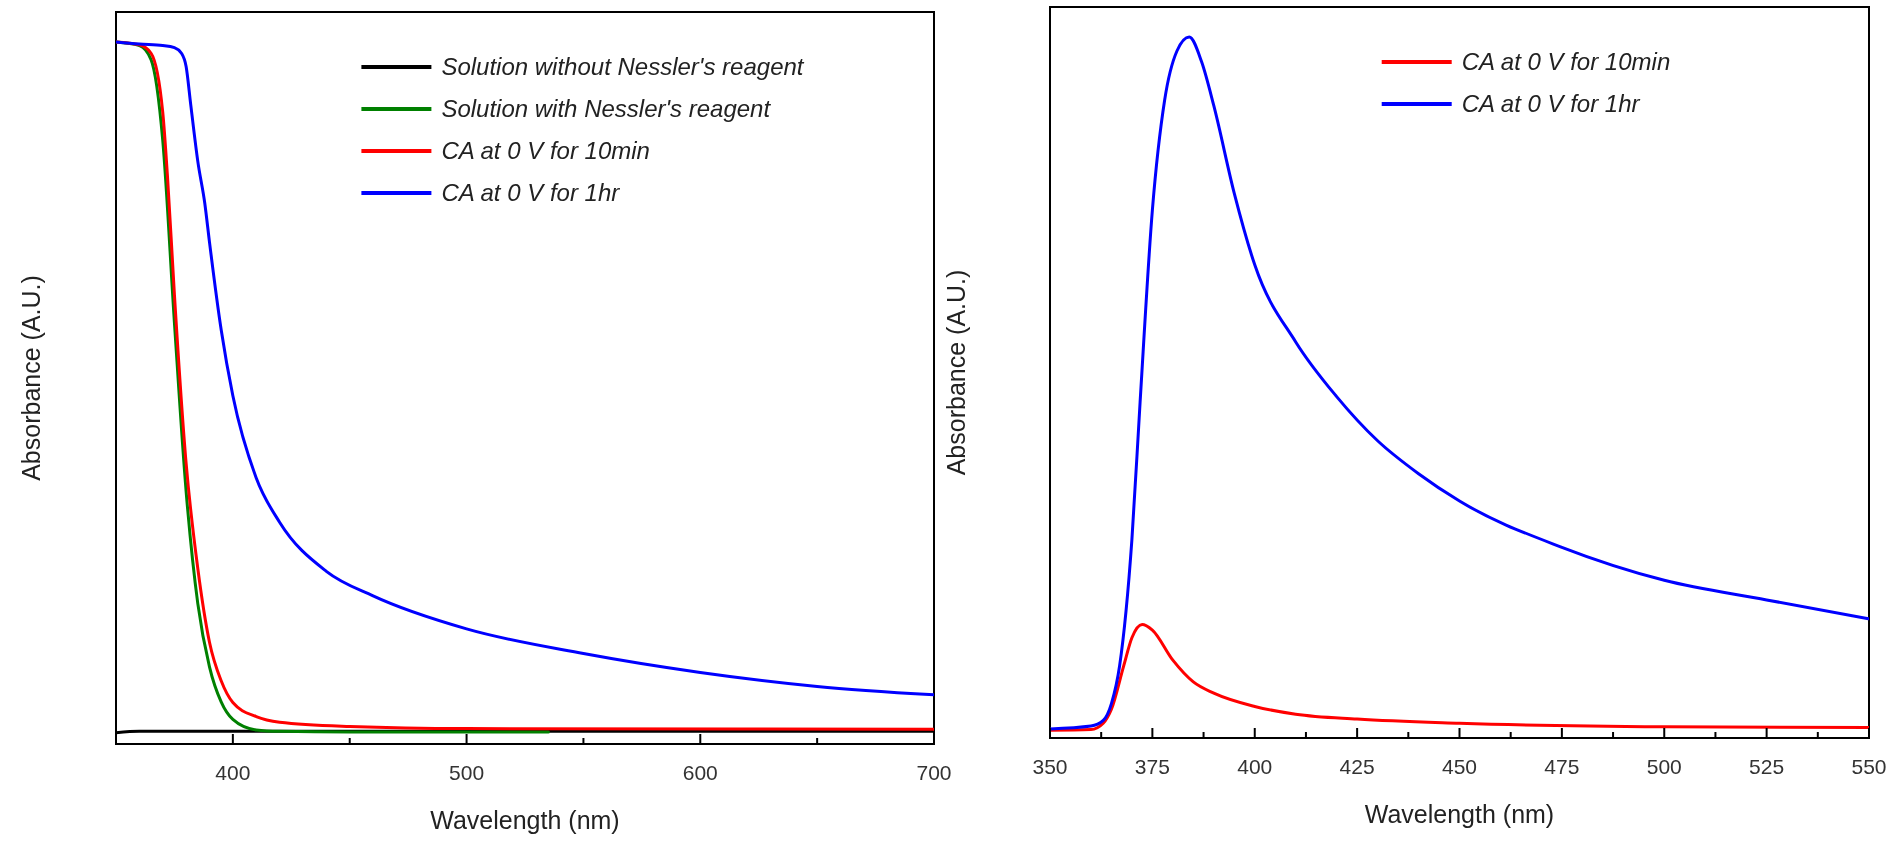  What do you see at coordinates (1562, 766) in the screenshot?
I see `x-tick-label: 475` at bounding box center [1562, 766].